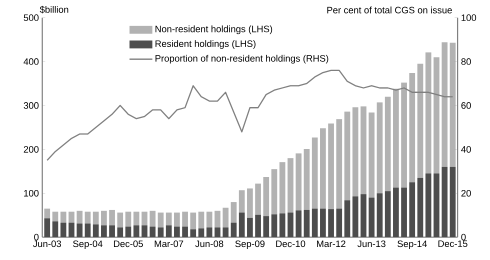 This screenshot has width=490, height=260. What do you see at coordinates (466, 105) in the screenshot?
I see `y2-tick-label: 60` at bounding box center [466, 105].